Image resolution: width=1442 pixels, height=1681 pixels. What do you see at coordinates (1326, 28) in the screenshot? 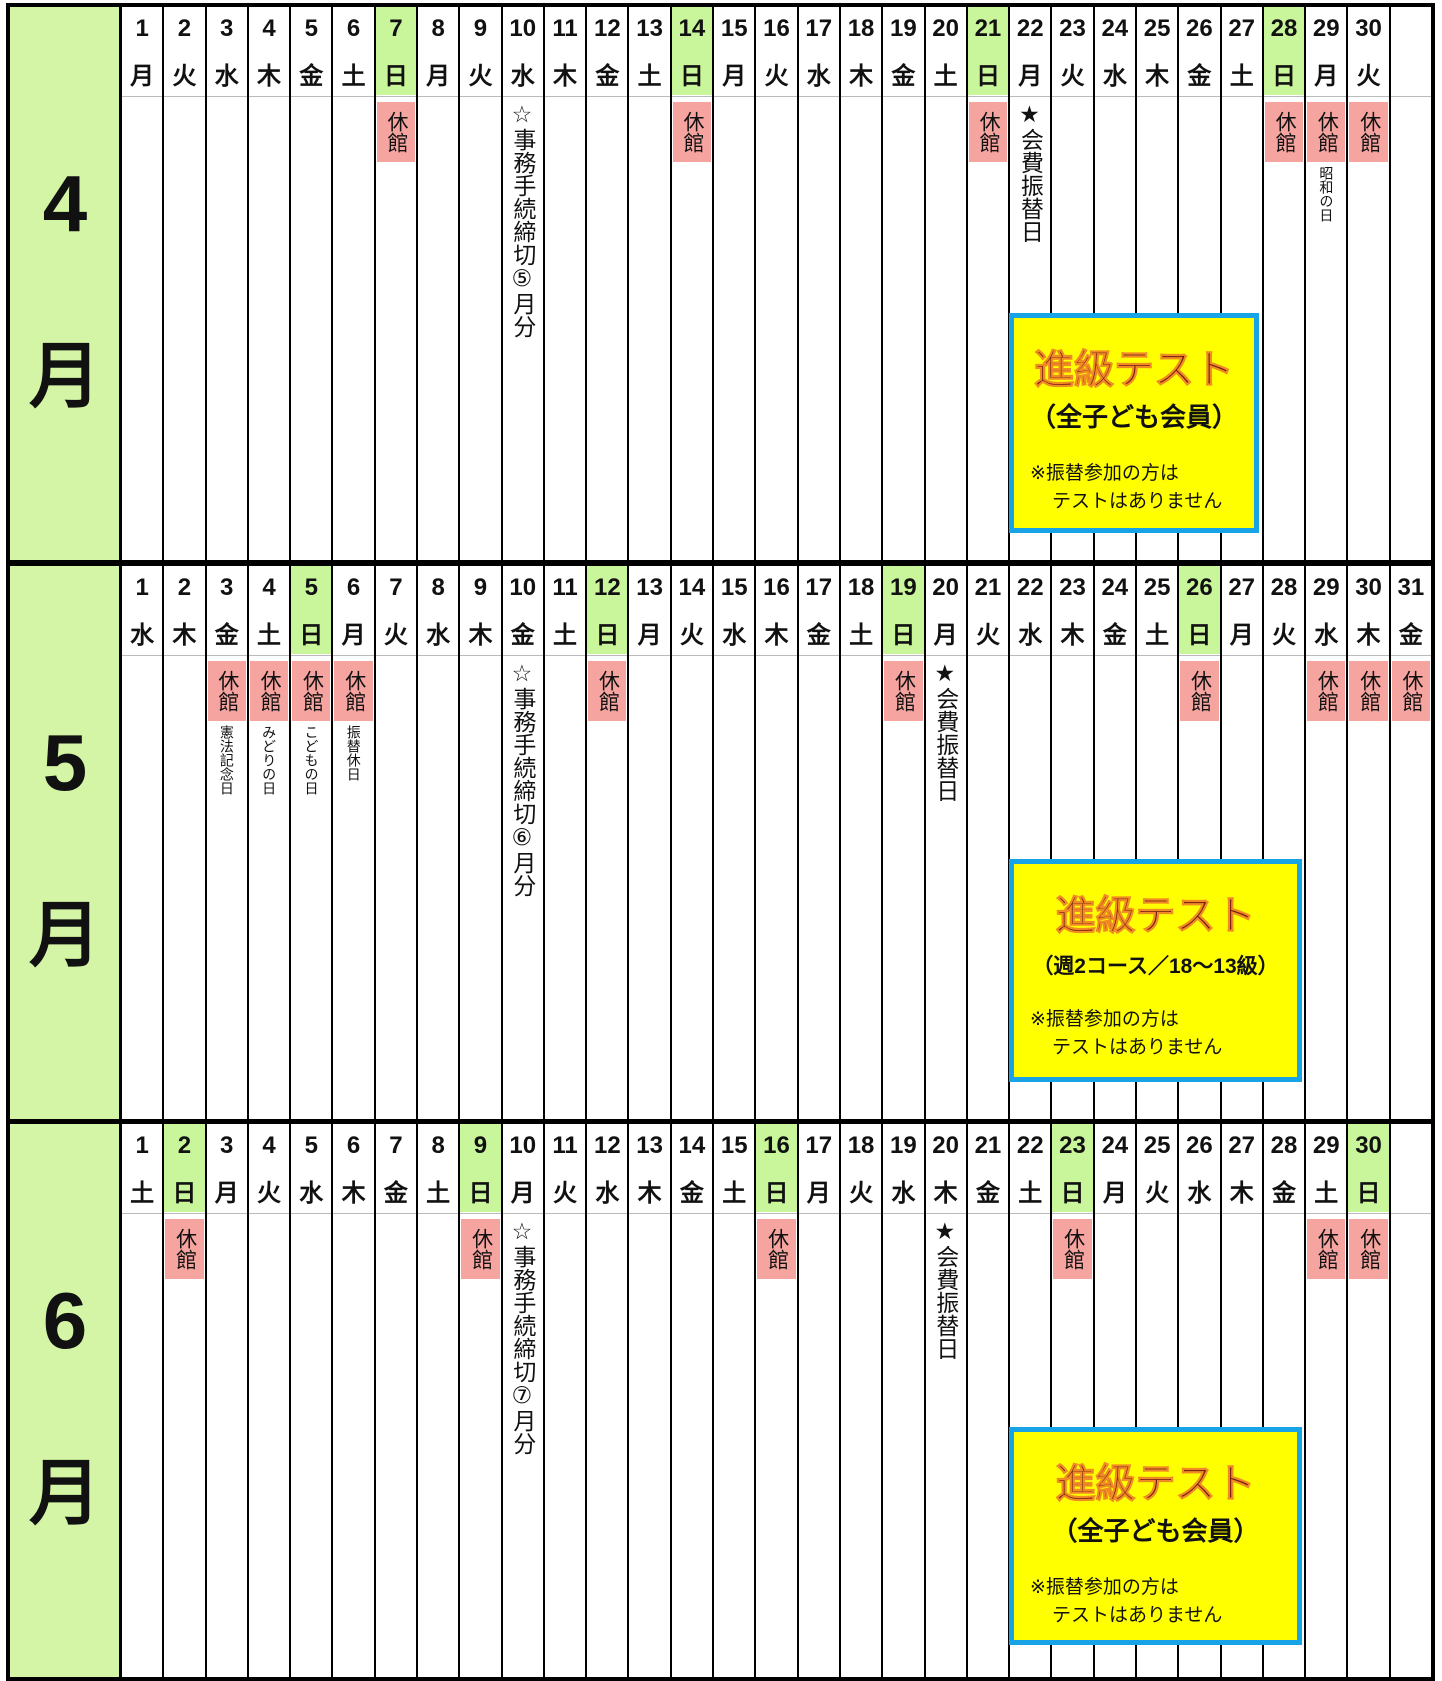
I see `day-number: 29` at bounding box center [1326, 28].